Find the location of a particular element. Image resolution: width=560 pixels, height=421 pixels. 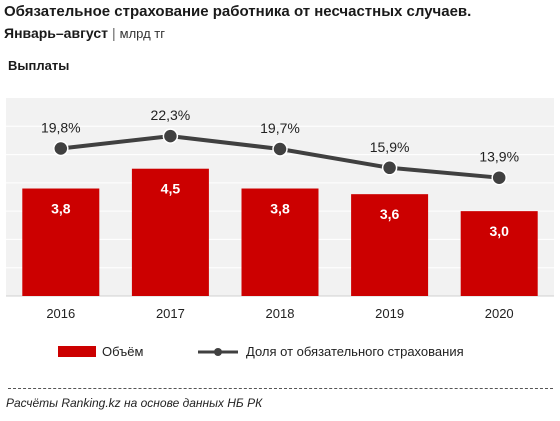

x-tick-label-2019: 2019 is located at coordinates (389, 313).